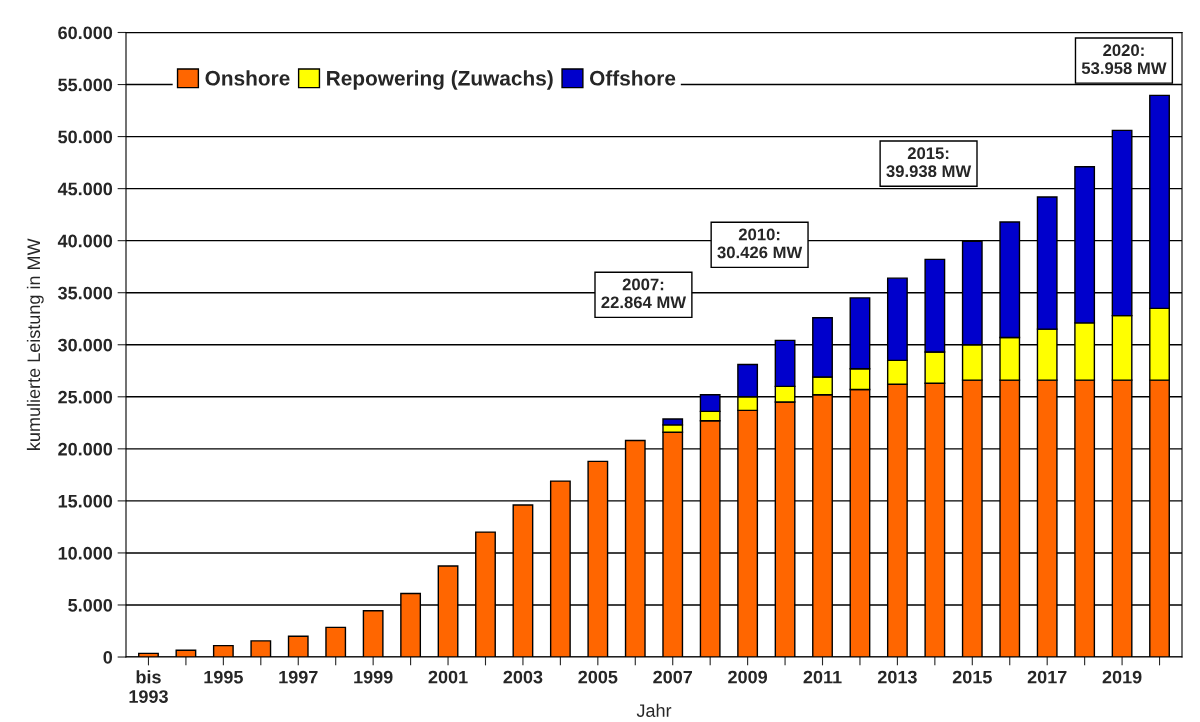 The width and height of the screenshot is (1200, 722). I want to click on x-tick-label: 2005, so click(598, 677).